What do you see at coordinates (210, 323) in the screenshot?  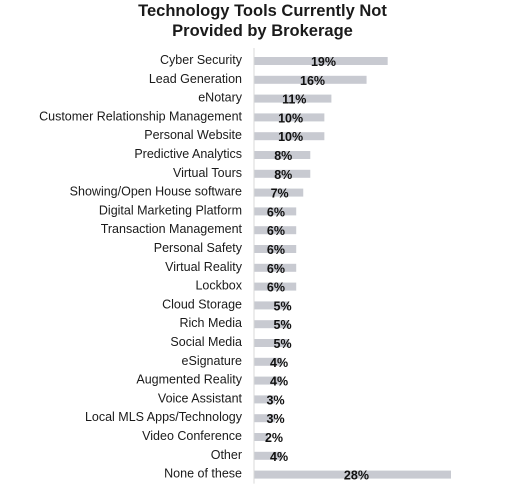 I see `category-label: Rich Media` at bounding box center [210, 323].